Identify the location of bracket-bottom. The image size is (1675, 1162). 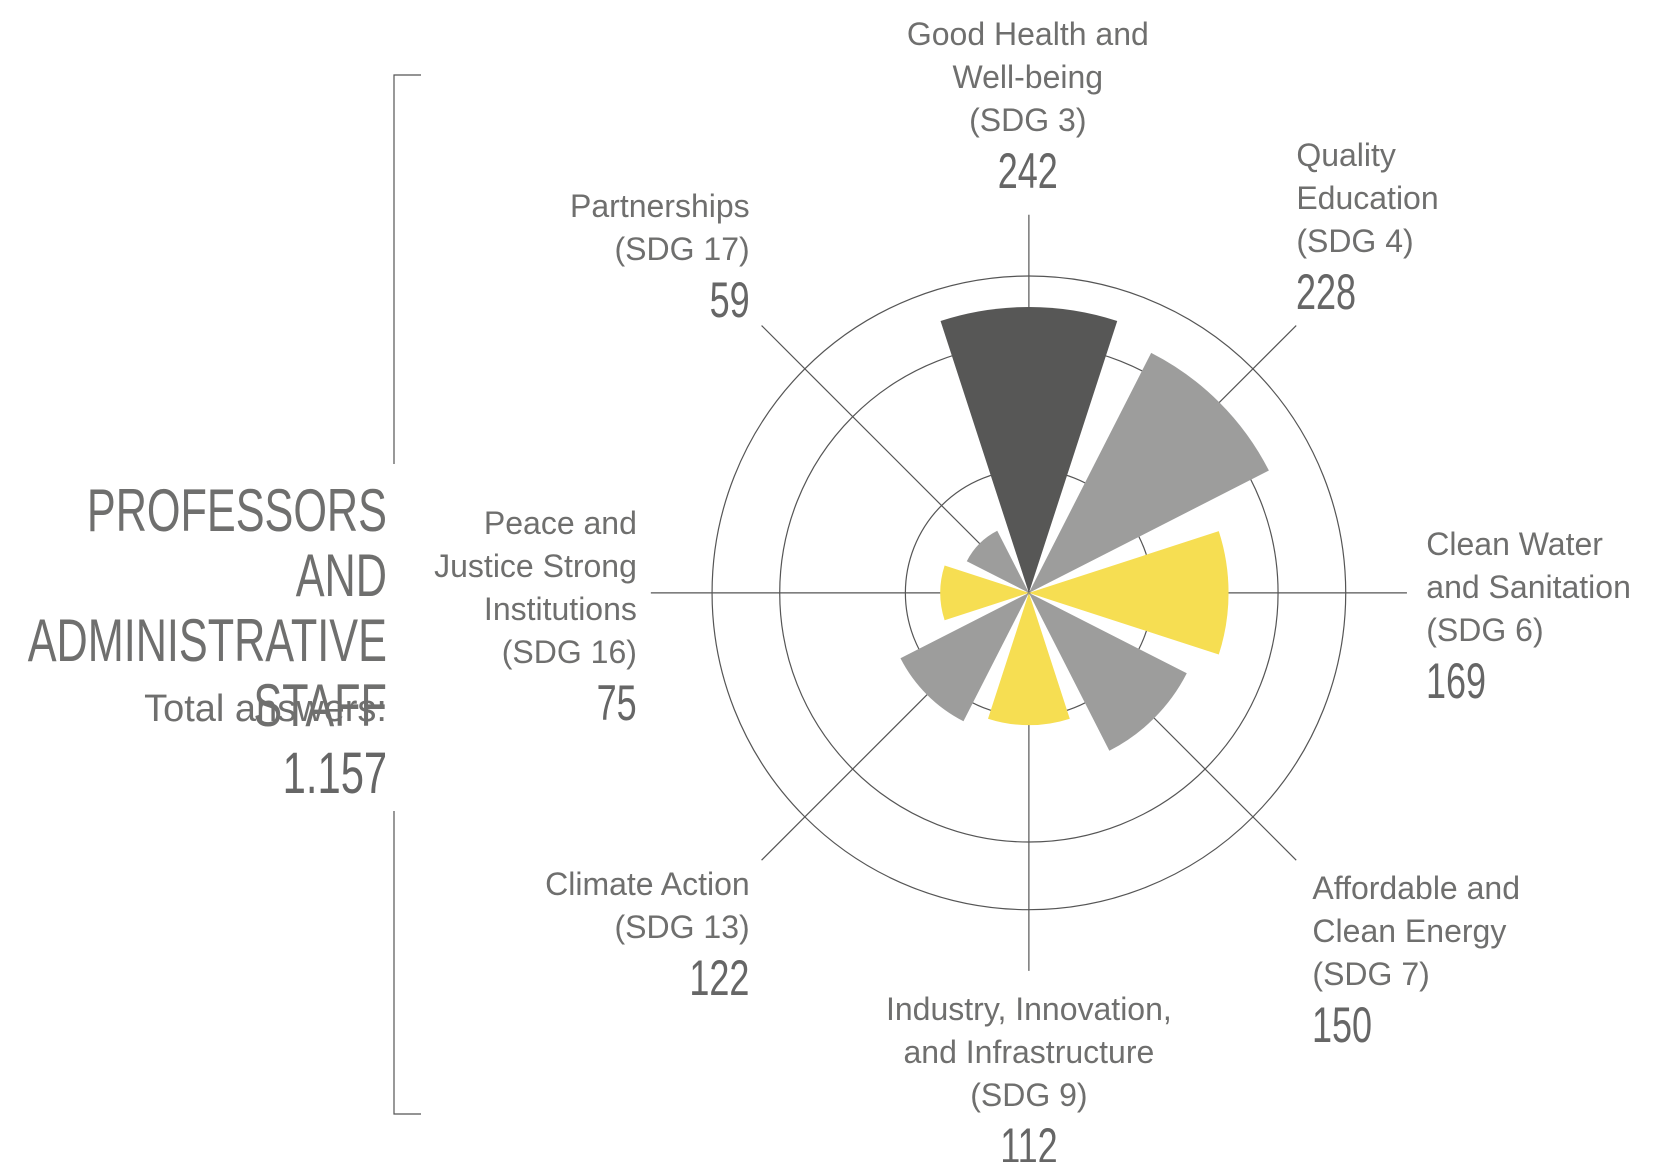
(407, 963).